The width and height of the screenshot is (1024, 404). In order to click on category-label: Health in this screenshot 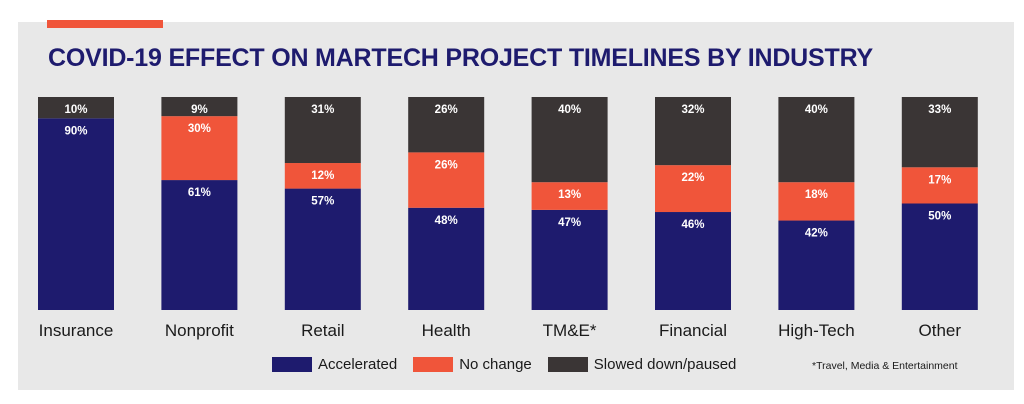, I will do `click(446, 330)`.